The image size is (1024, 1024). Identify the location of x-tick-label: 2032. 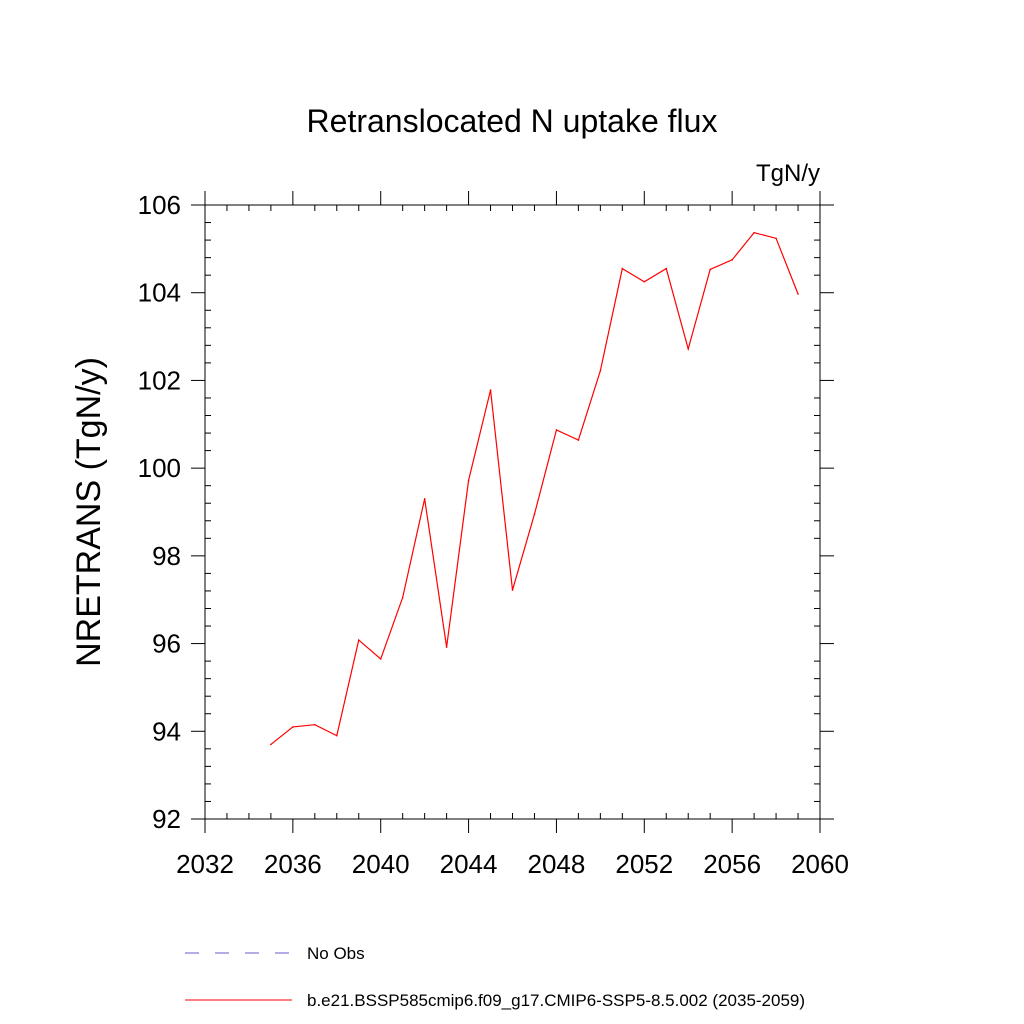
(205, 864).